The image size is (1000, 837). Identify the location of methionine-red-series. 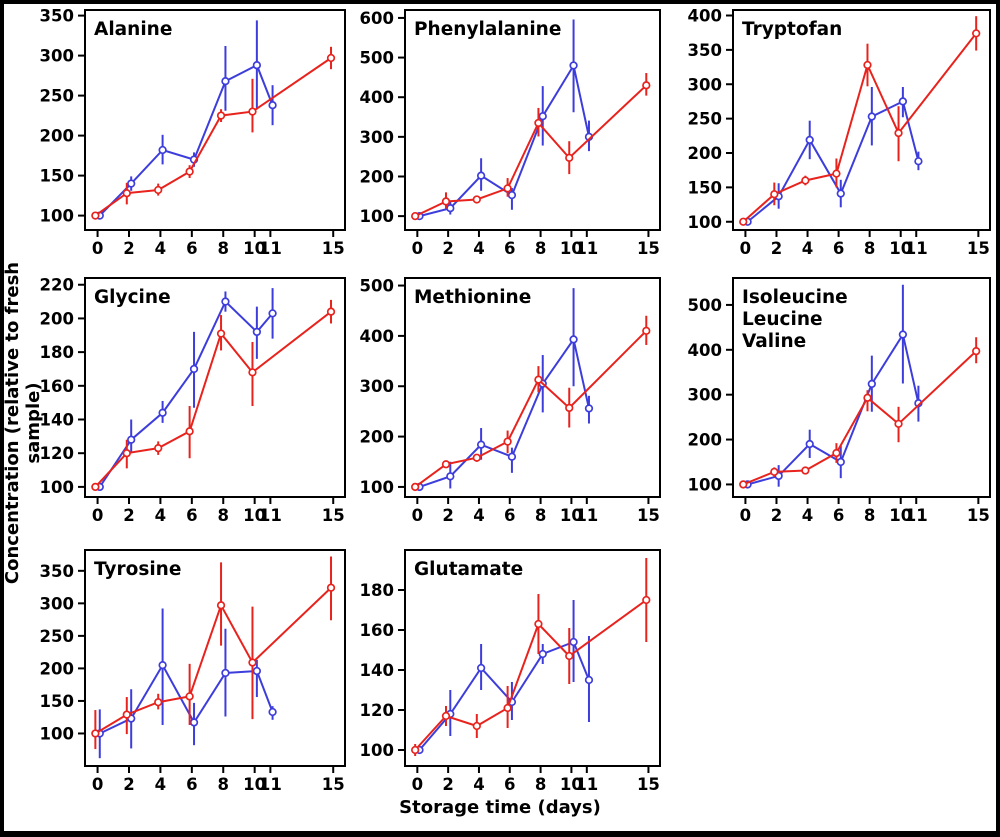
(531, 403).